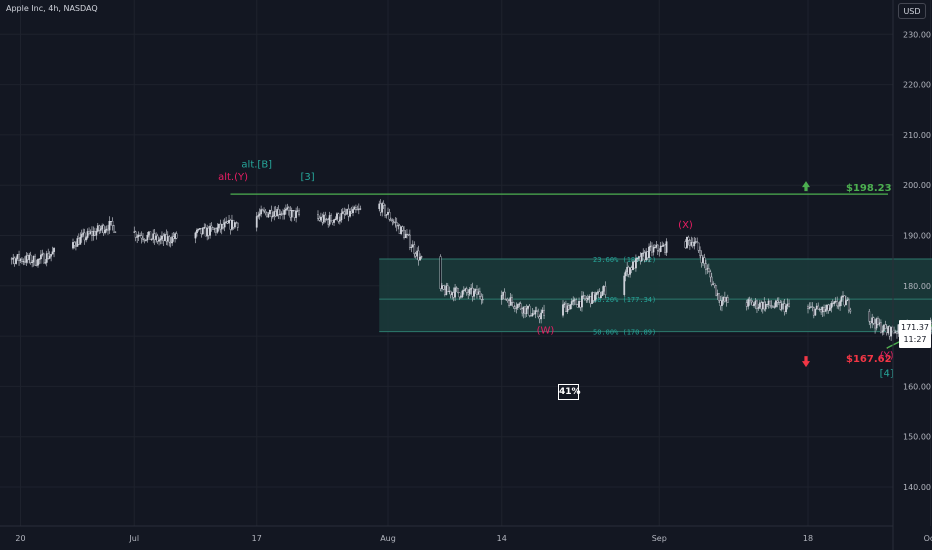 Image resolution: width=932 pixels, height=550 pixels. I want to click on bar-countdown: 11:27, so click(915, 339).